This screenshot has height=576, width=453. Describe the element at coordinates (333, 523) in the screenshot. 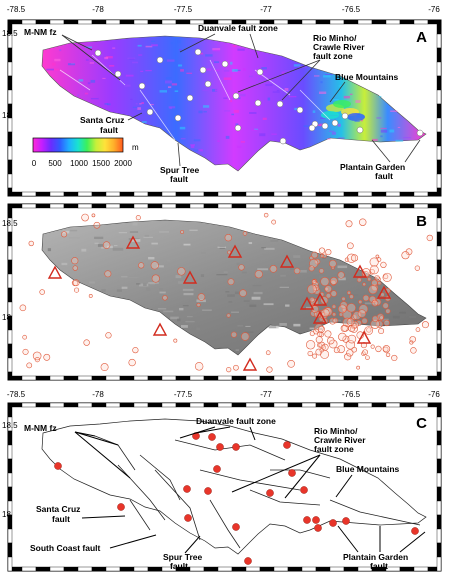

I see `station-dot` at that location.